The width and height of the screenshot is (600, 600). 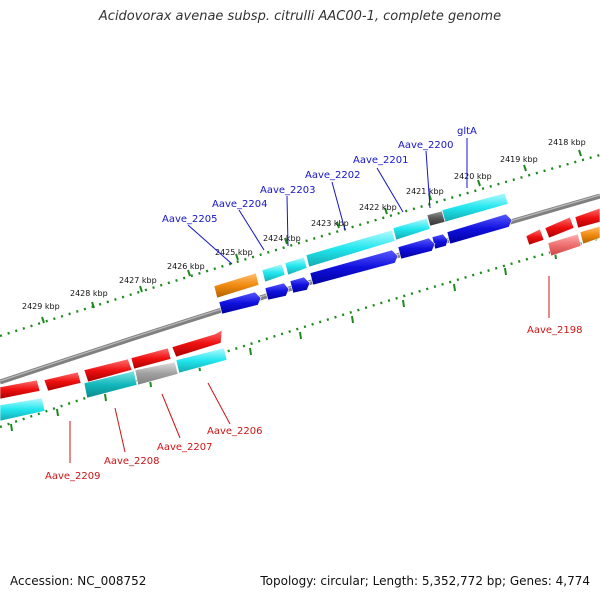 What do you see at coordinates (425, 191) in the screenshot?
I see `tick-label: 2421 kbp` at bounding box center [425, 191].